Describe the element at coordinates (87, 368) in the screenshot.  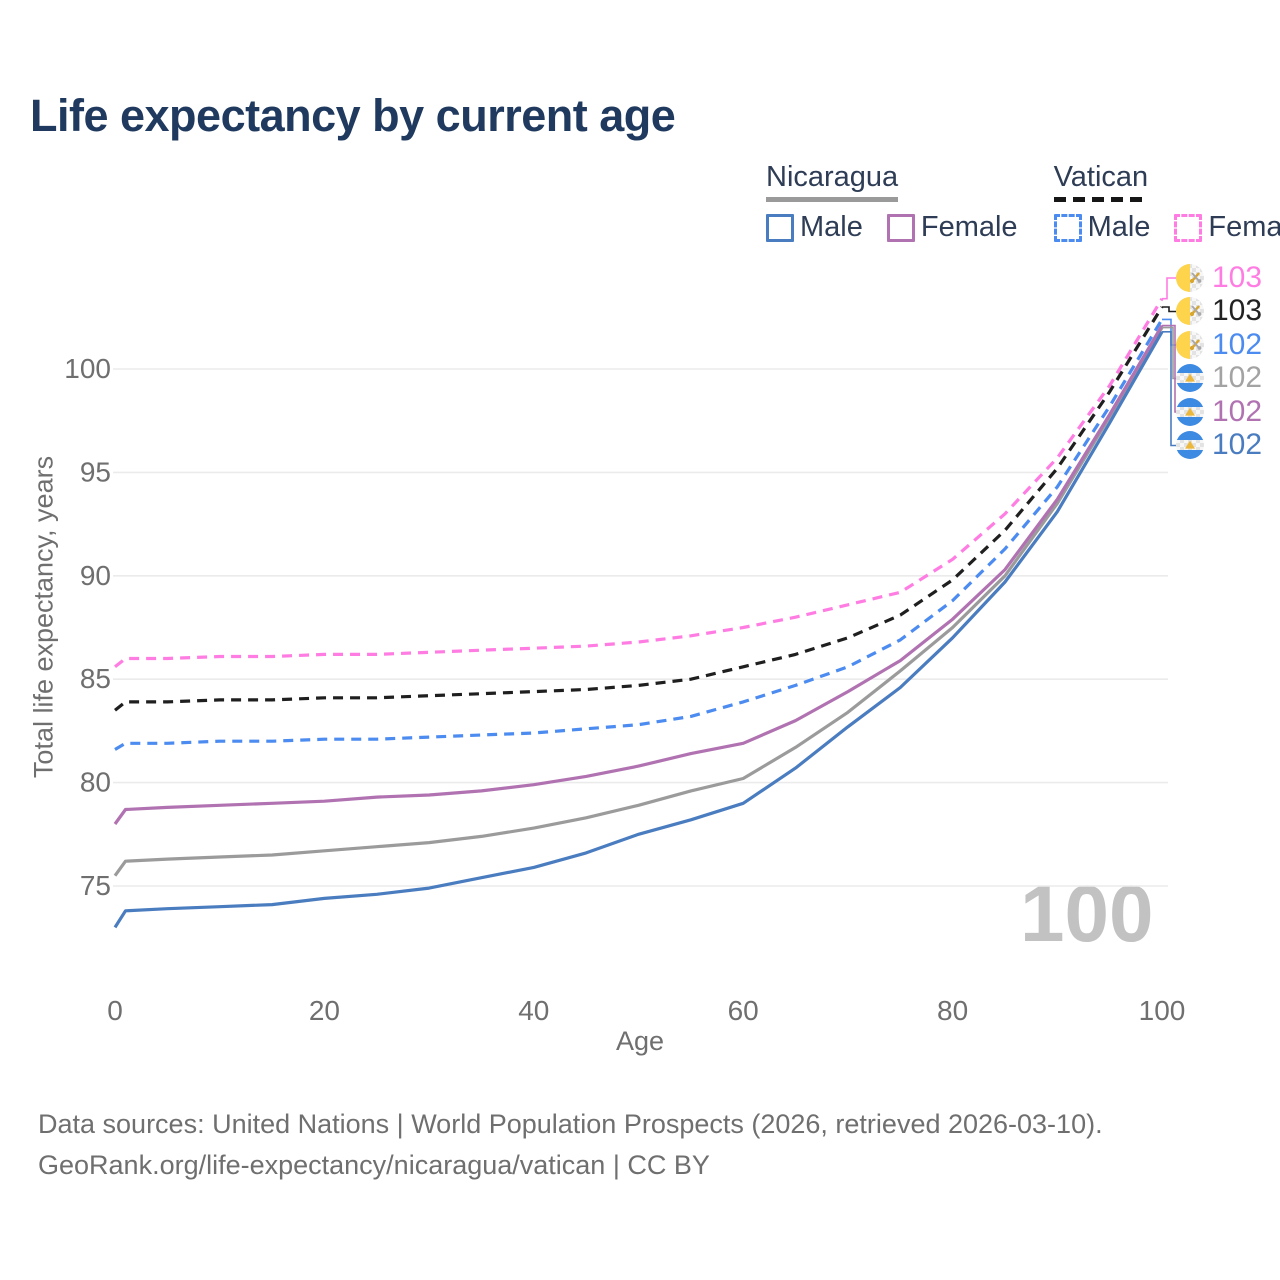
I see `y-tick-label-100: 100` at that location.